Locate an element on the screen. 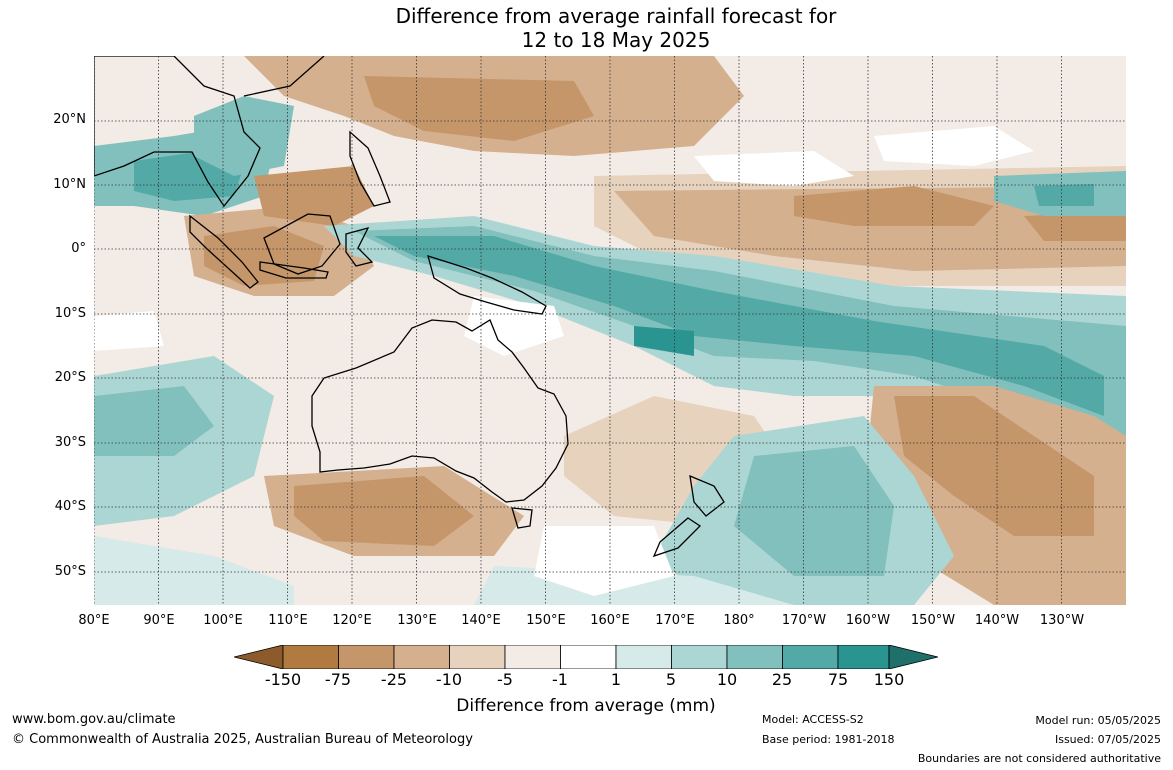  tasmania-coastline is located at coordinates (522, 518).